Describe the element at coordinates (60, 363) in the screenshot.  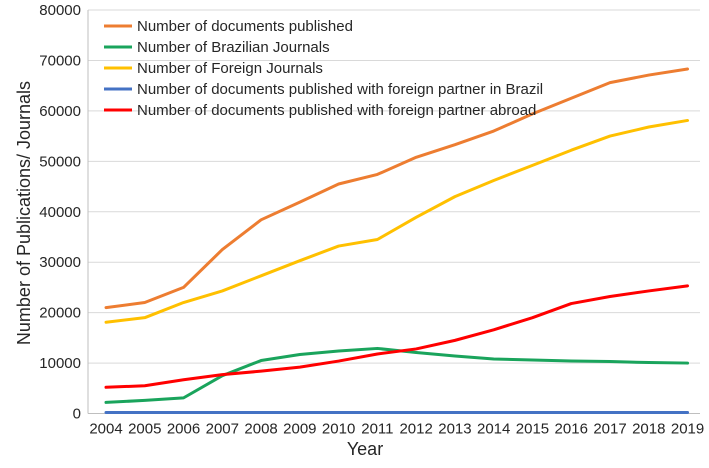
I see `y-tick-label: 10000` at that location.